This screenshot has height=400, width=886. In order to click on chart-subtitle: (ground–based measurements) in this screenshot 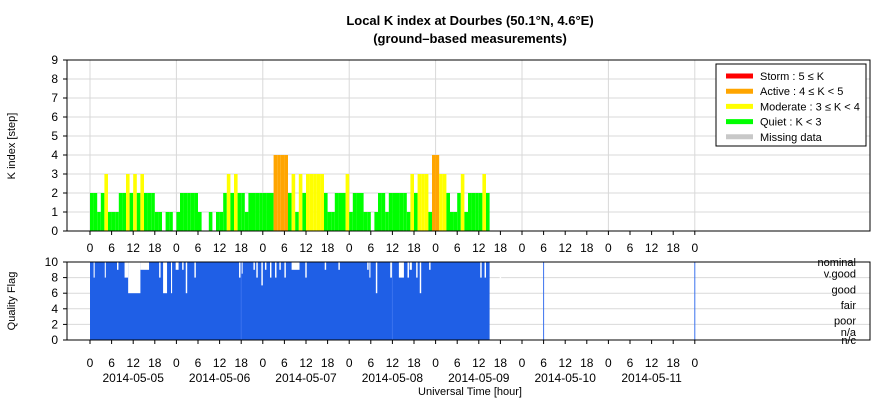, I will do `click(470, 38)`.